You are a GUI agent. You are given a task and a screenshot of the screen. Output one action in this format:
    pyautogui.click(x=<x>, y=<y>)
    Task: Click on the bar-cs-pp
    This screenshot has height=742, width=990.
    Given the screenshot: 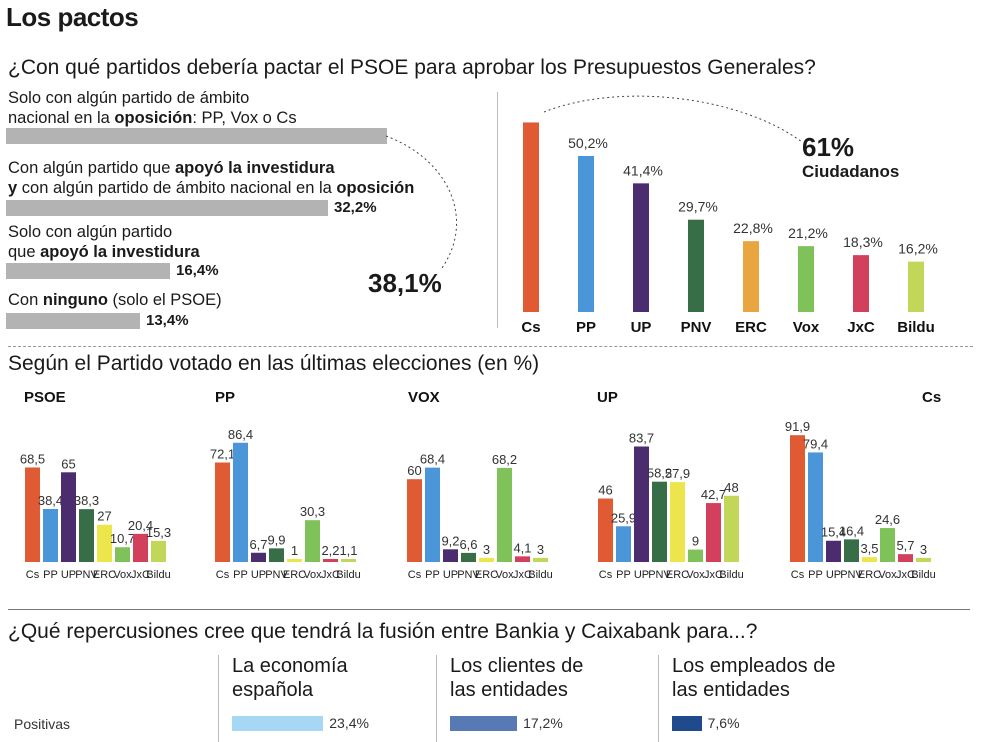 What is the action you would take?
    pyautogui.click(x=815, y=507)
    